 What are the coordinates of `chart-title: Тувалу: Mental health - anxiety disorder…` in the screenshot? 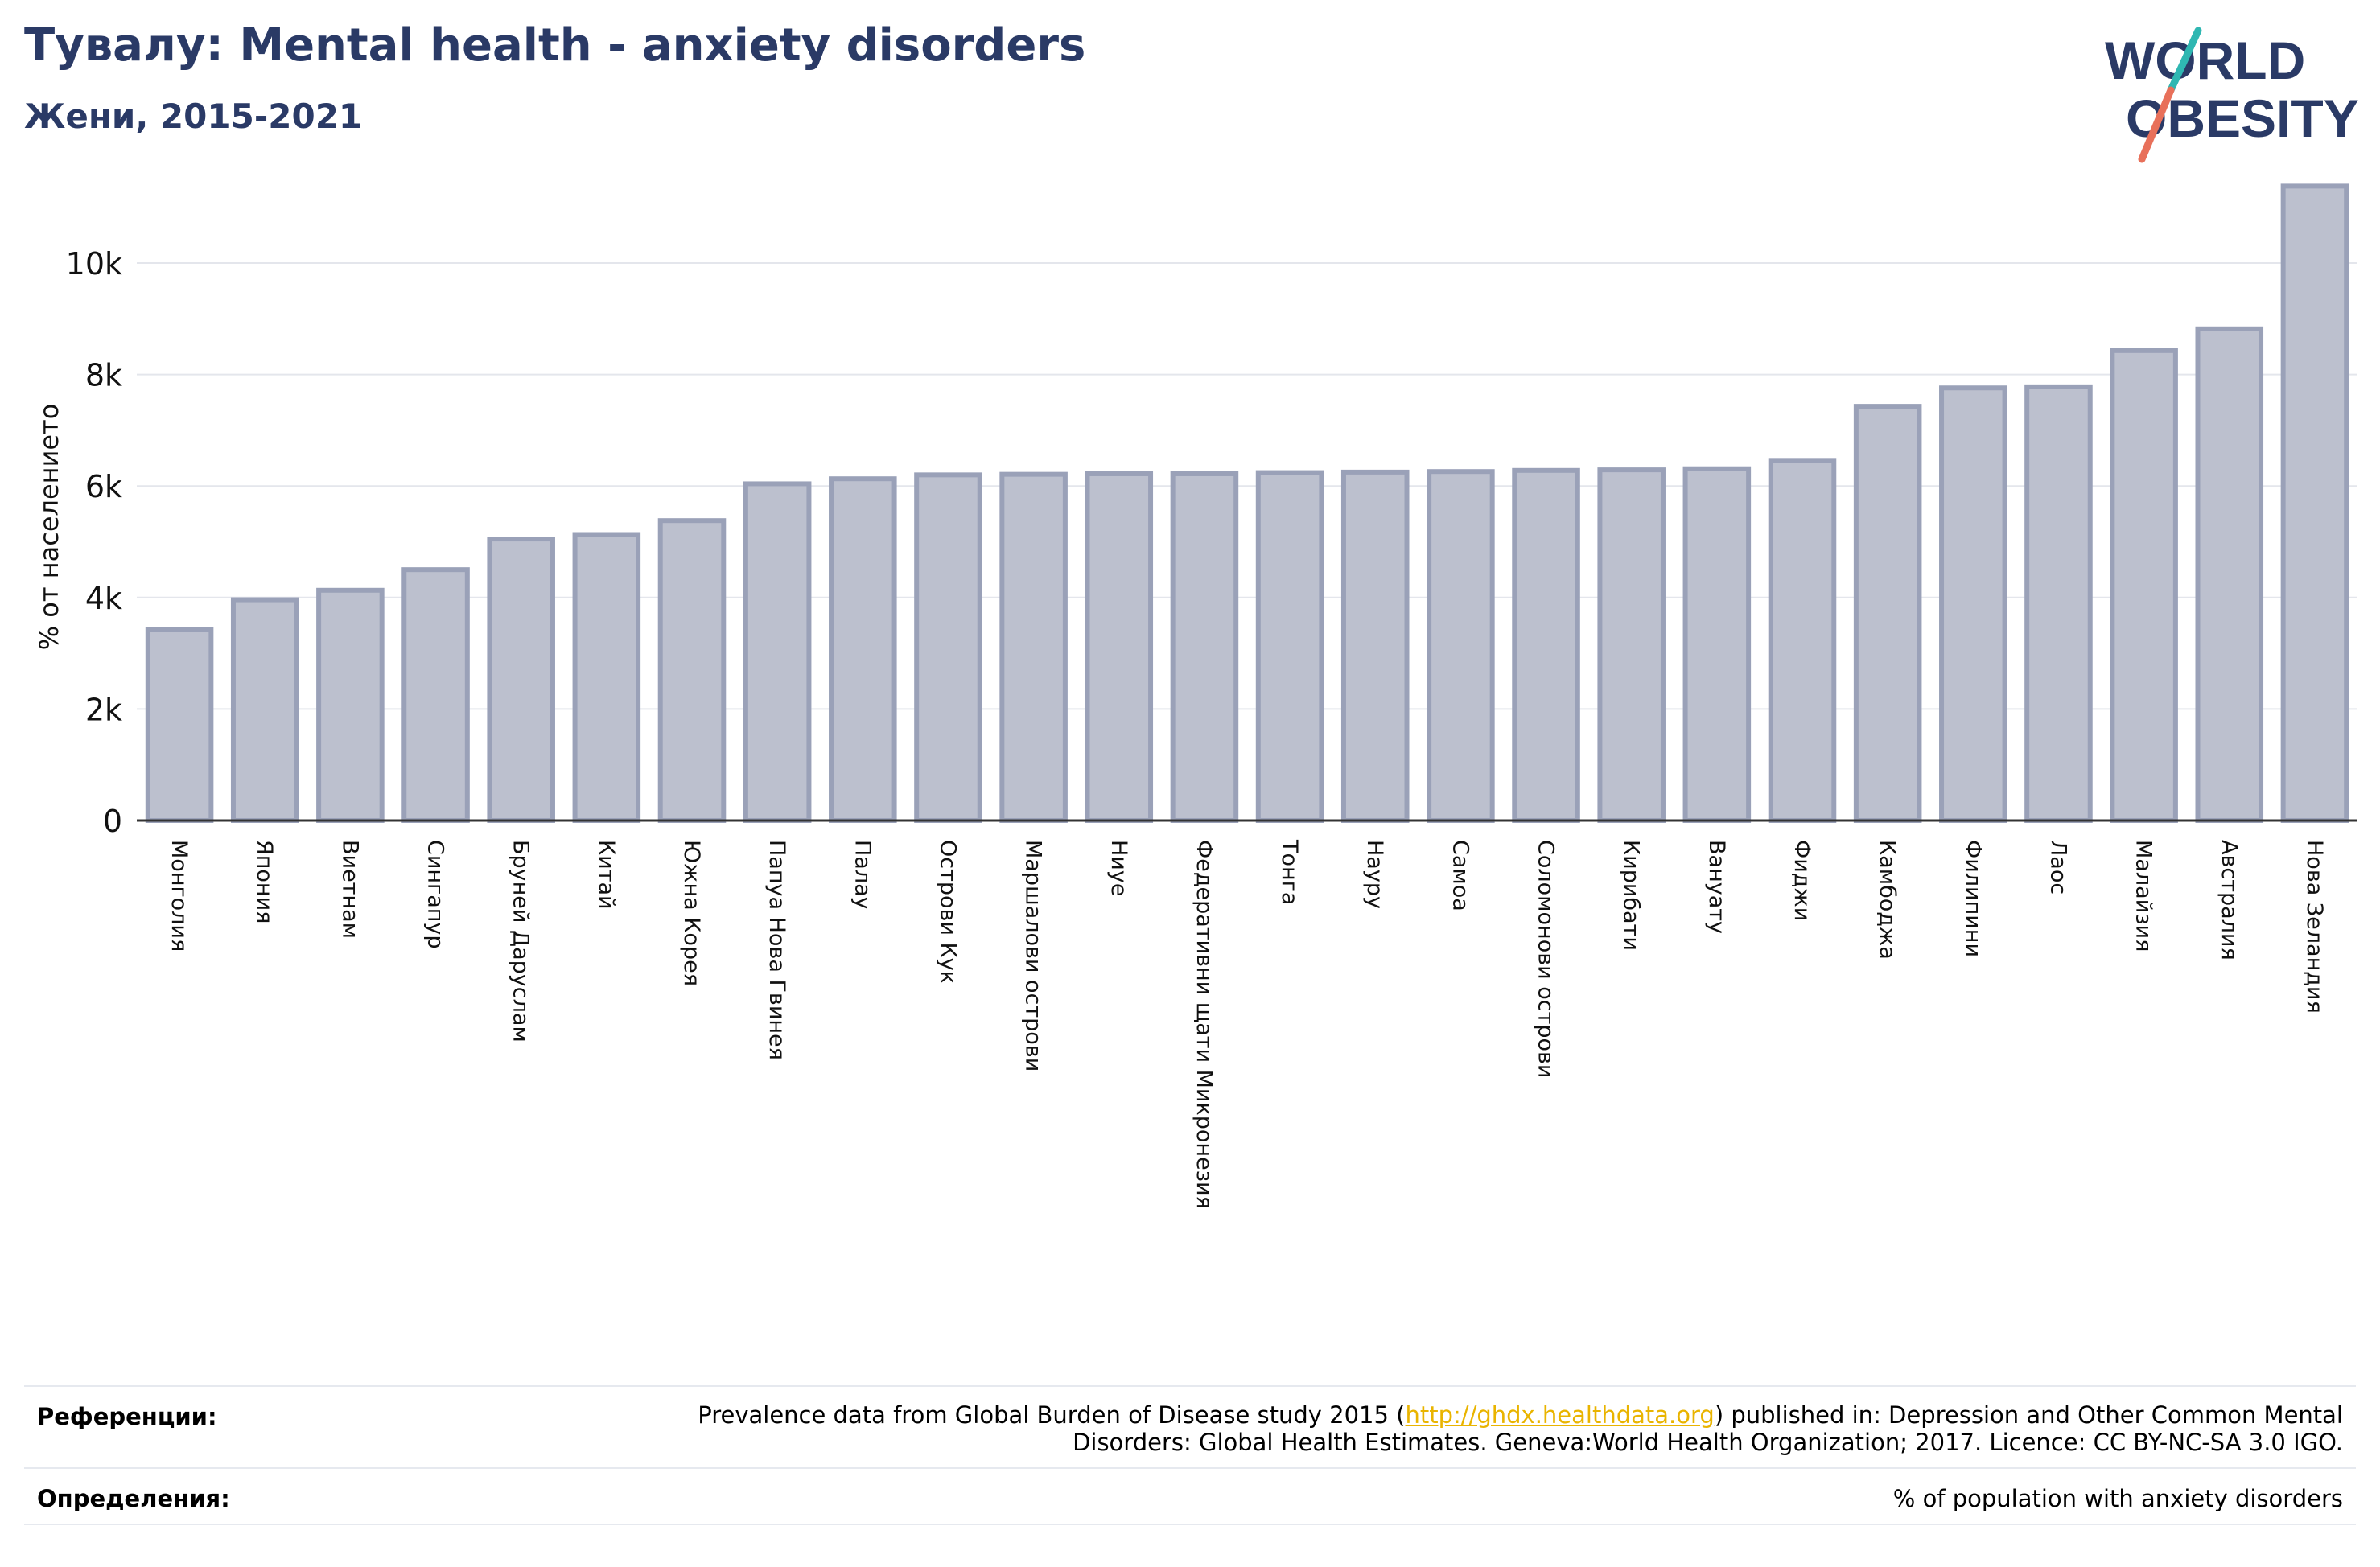 It's located at (555, 46).